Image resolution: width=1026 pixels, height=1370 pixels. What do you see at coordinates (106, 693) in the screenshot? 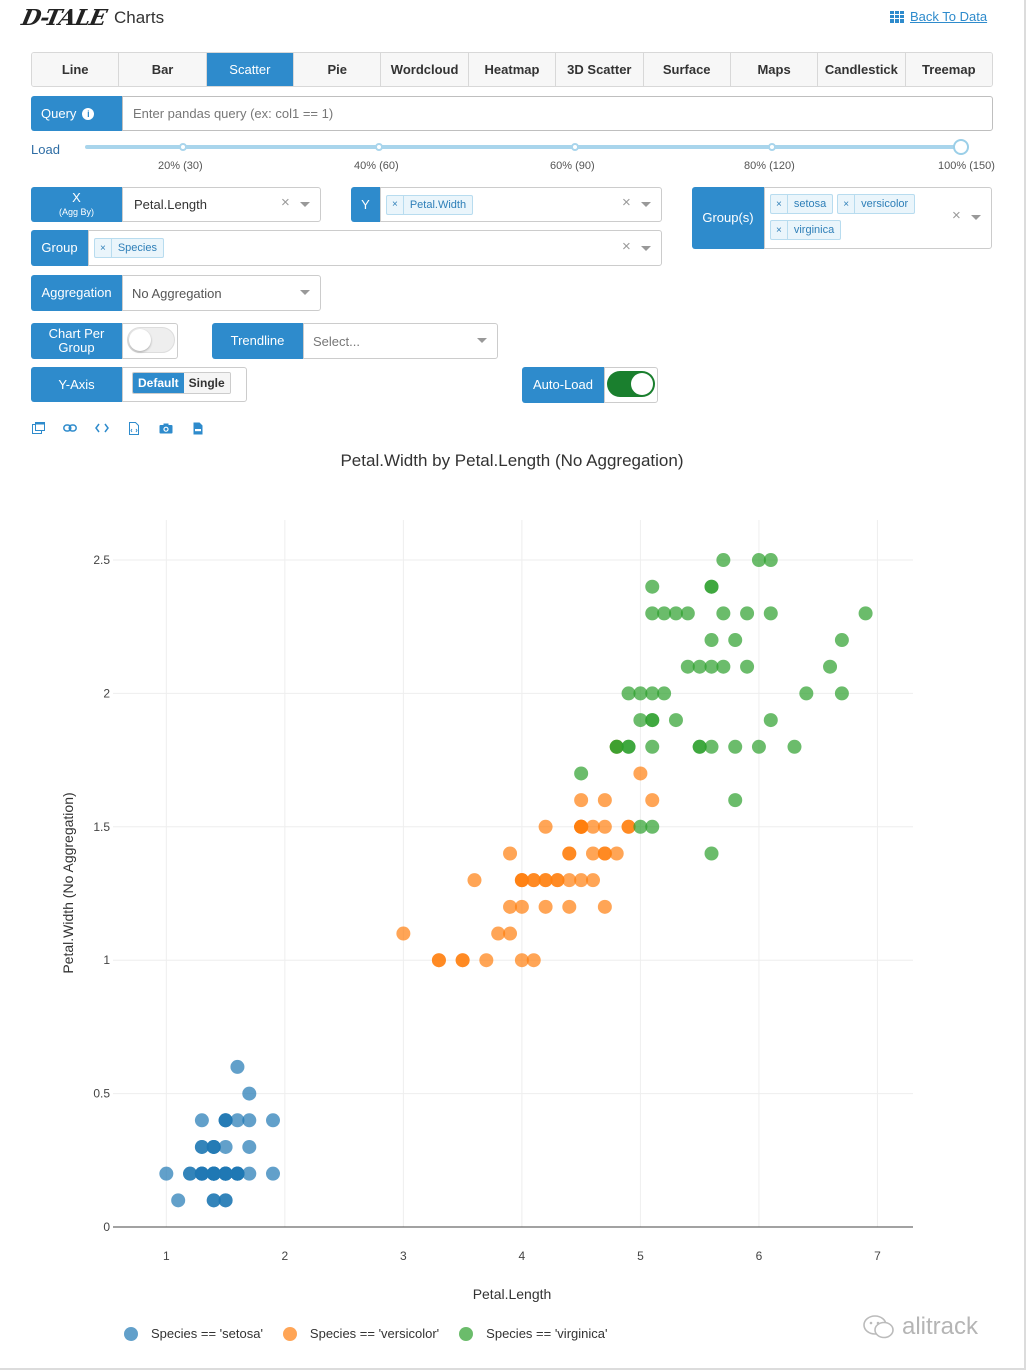
I see `y-tick-label: 2` at bounding box center [106, 693].